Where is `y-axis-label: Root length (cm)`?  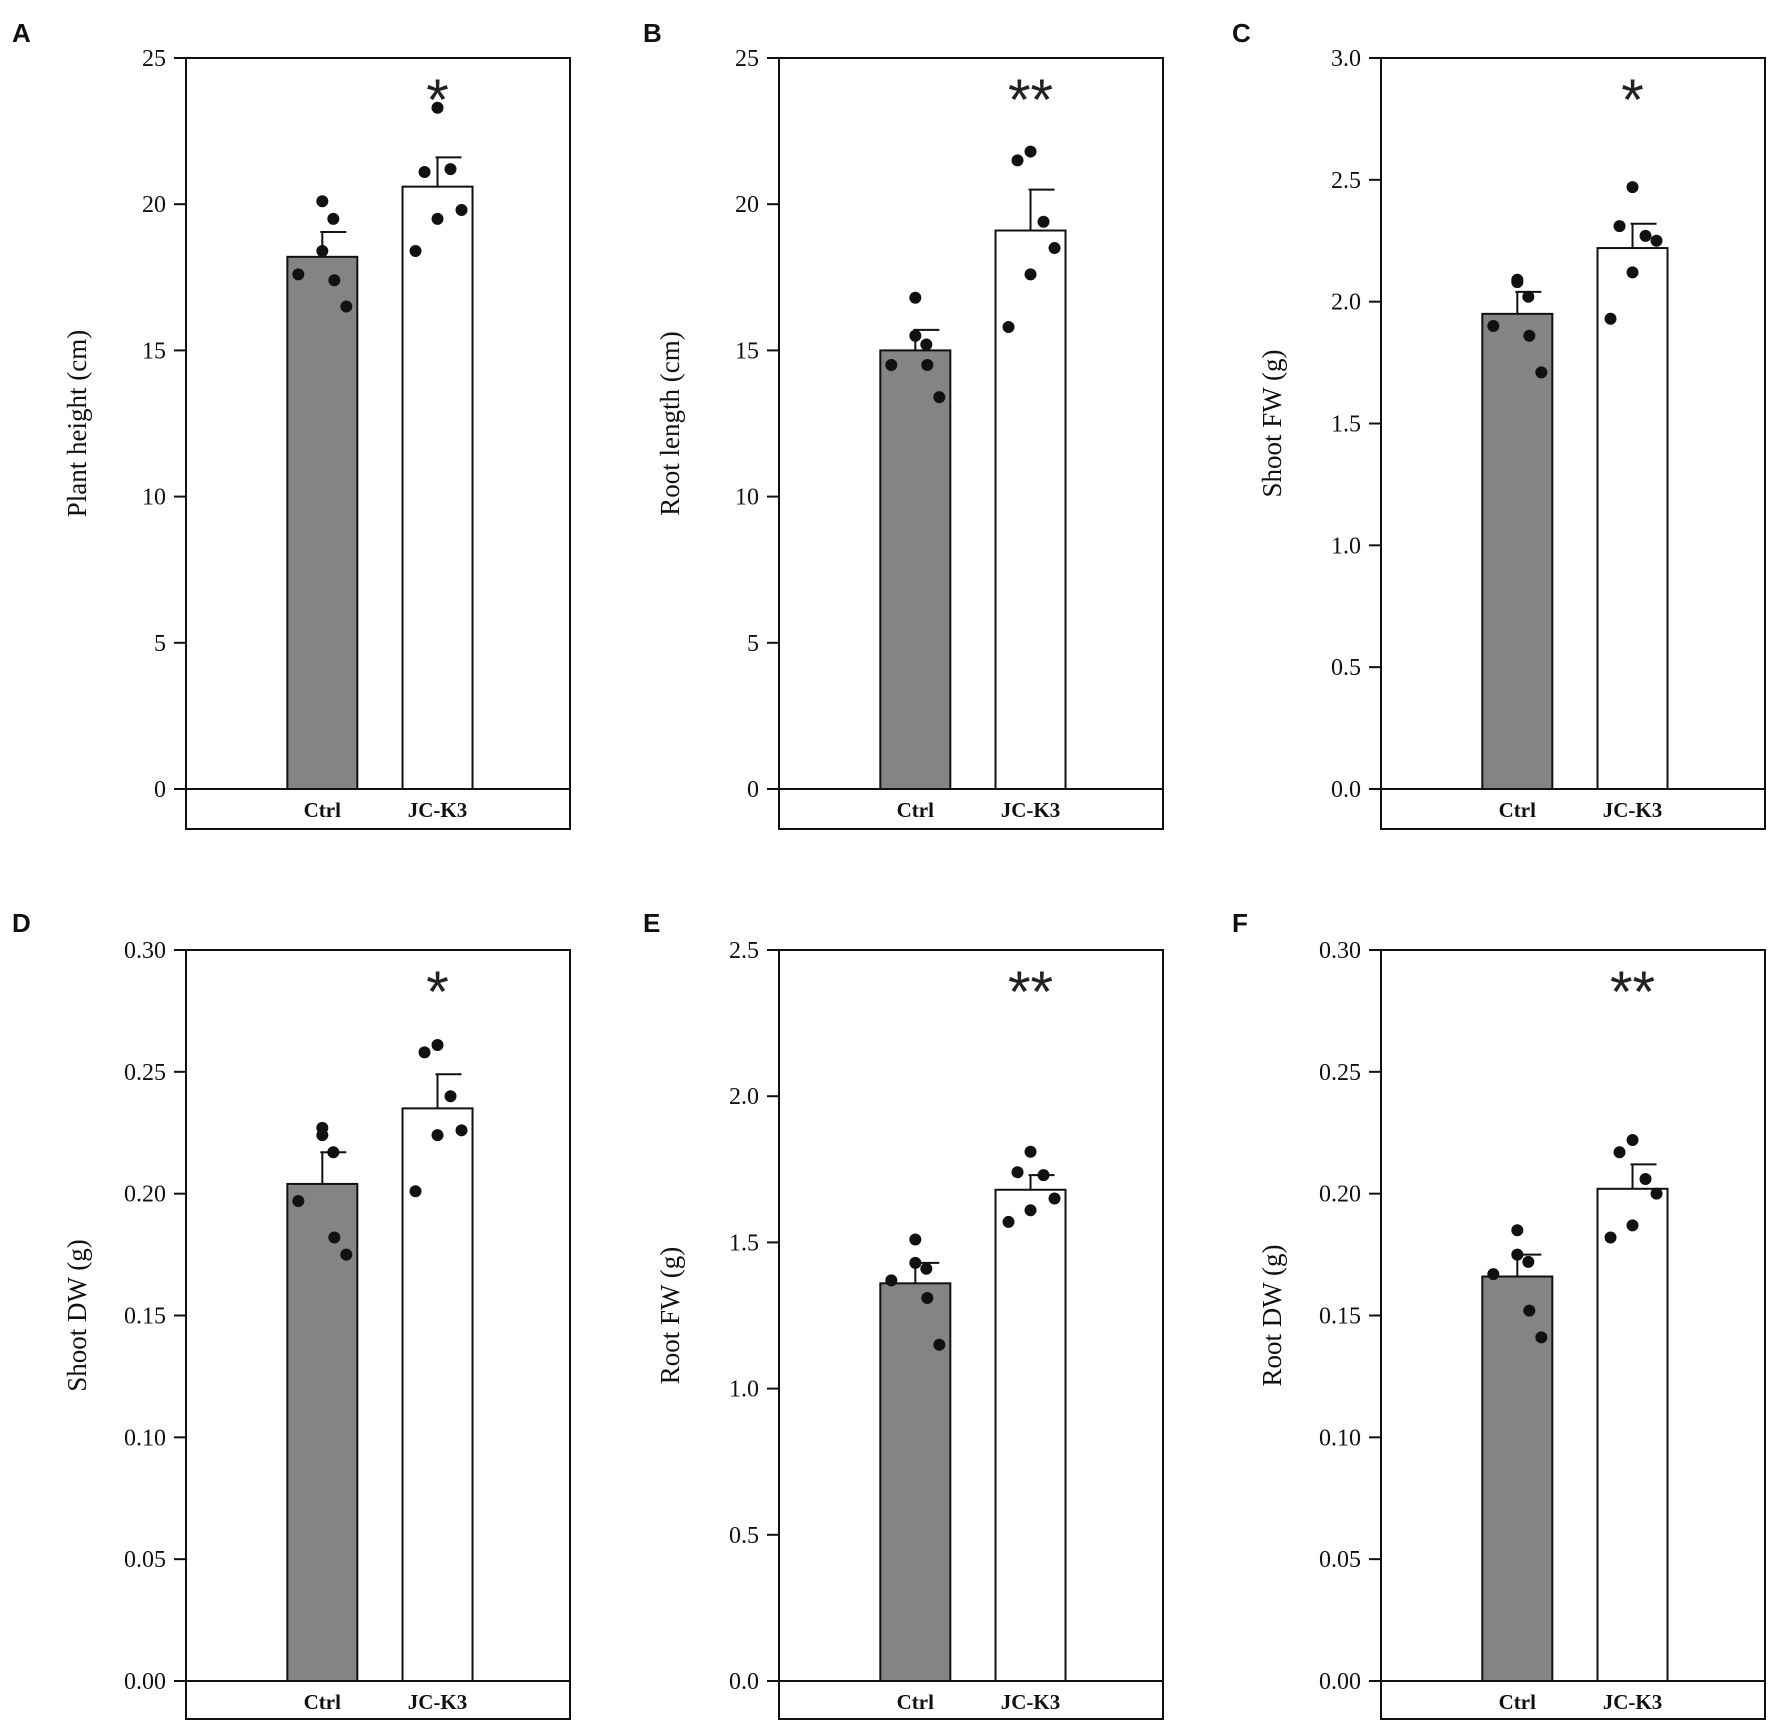
y-axis-label: Root length (cm) is located at coordinates (670, 423).